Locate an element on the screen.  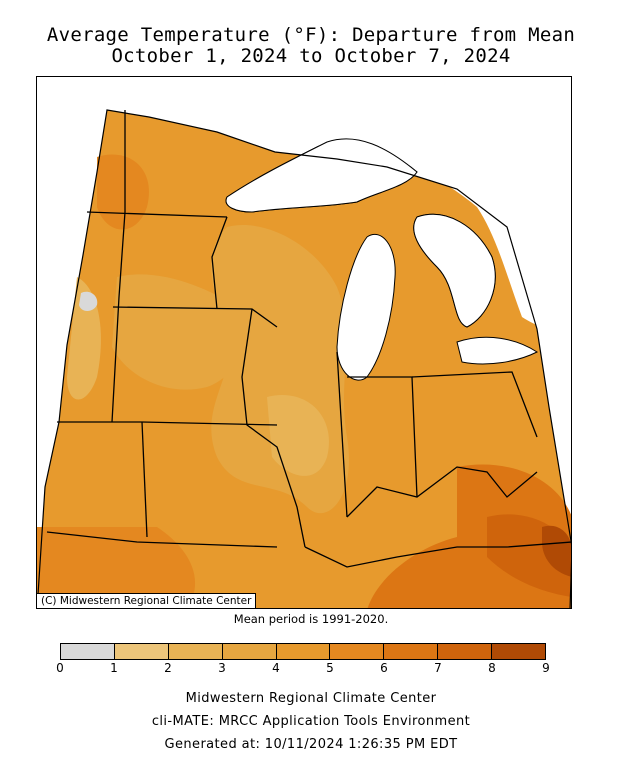
legend-tick-label: 2 is located at coordinates (168, 668).